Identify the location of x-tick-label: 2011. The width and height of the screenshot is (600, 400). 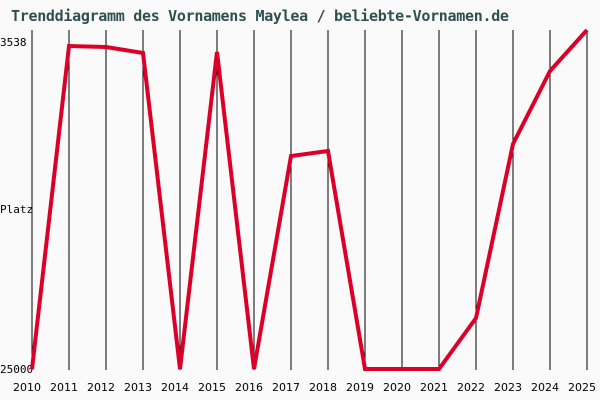
(64, 387).